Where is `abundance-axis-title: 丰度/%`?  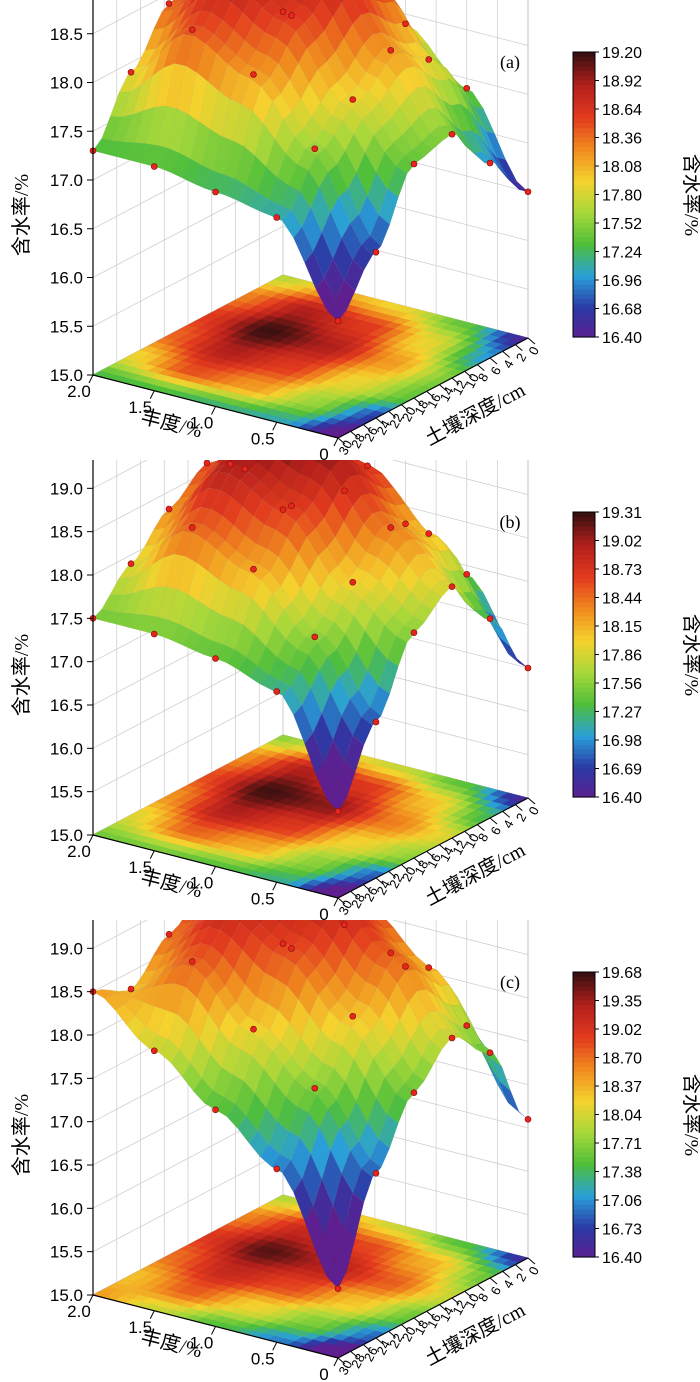 abundance-axis-title: 丰度/% is located at coordinates (172, 423).